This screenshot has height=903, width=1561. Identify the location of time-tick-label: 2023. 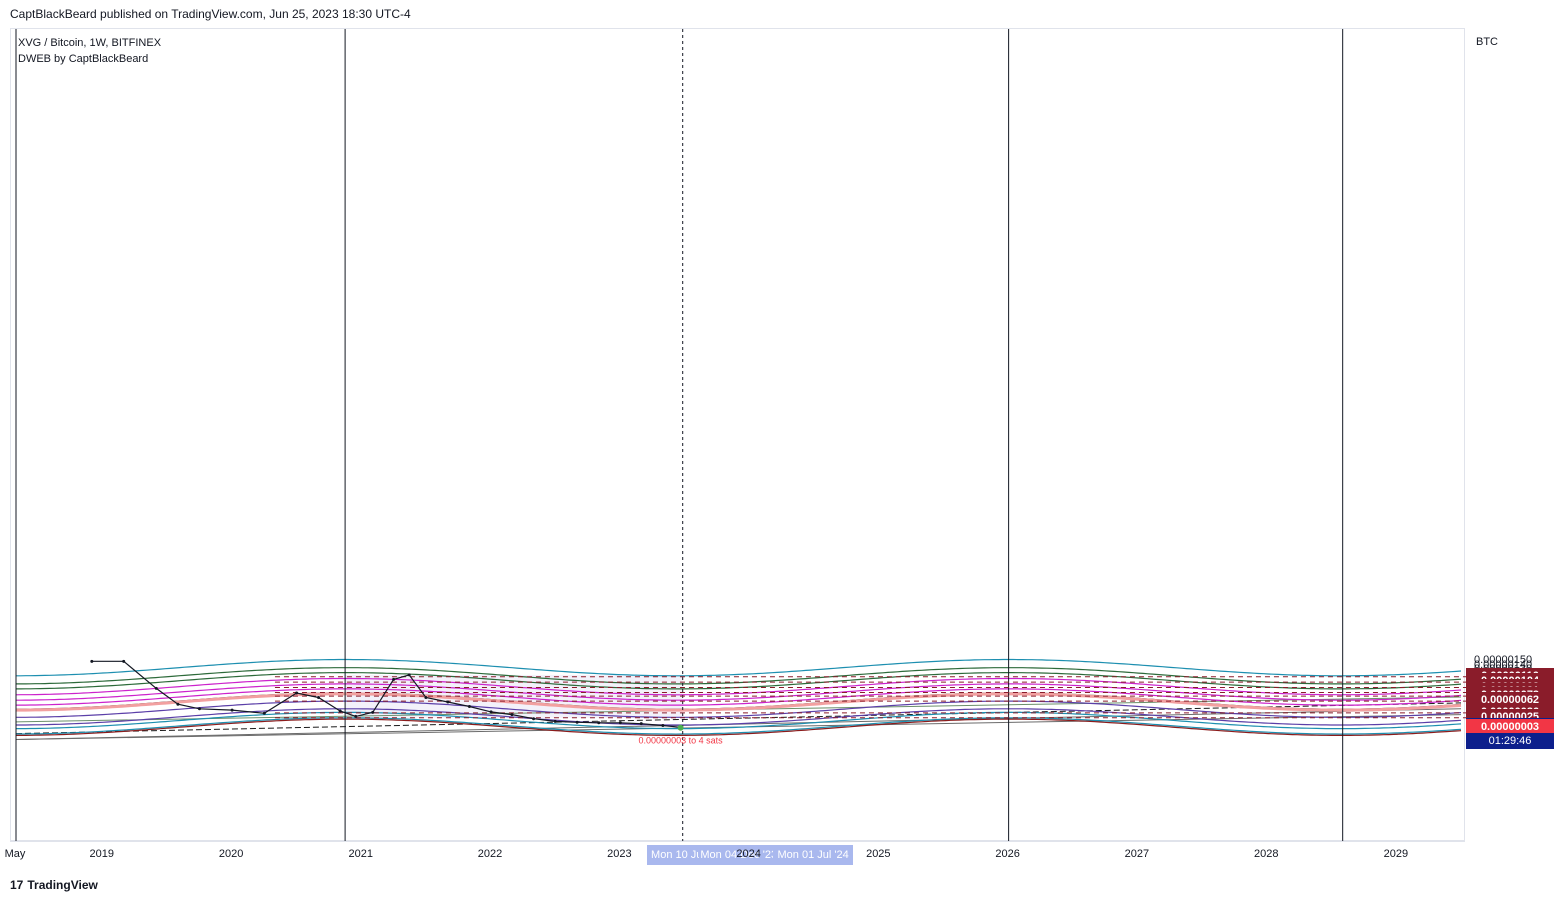
(619, 854).